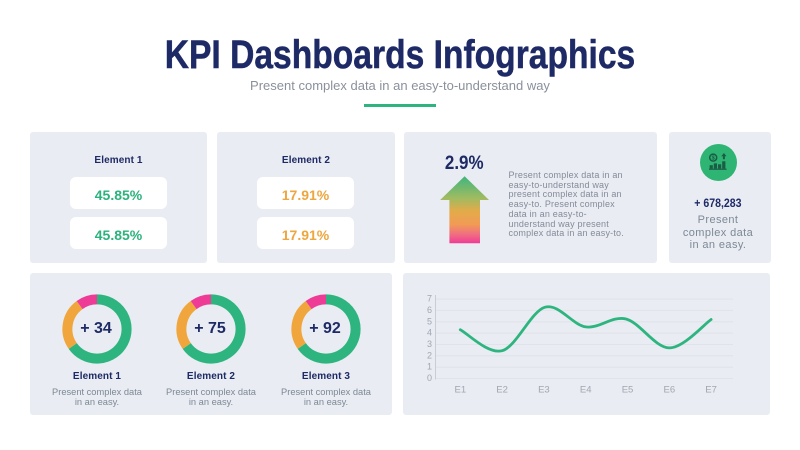 This screenshot has height=450, width=800. I want to click on svg-text: 2, so click(429, 355).